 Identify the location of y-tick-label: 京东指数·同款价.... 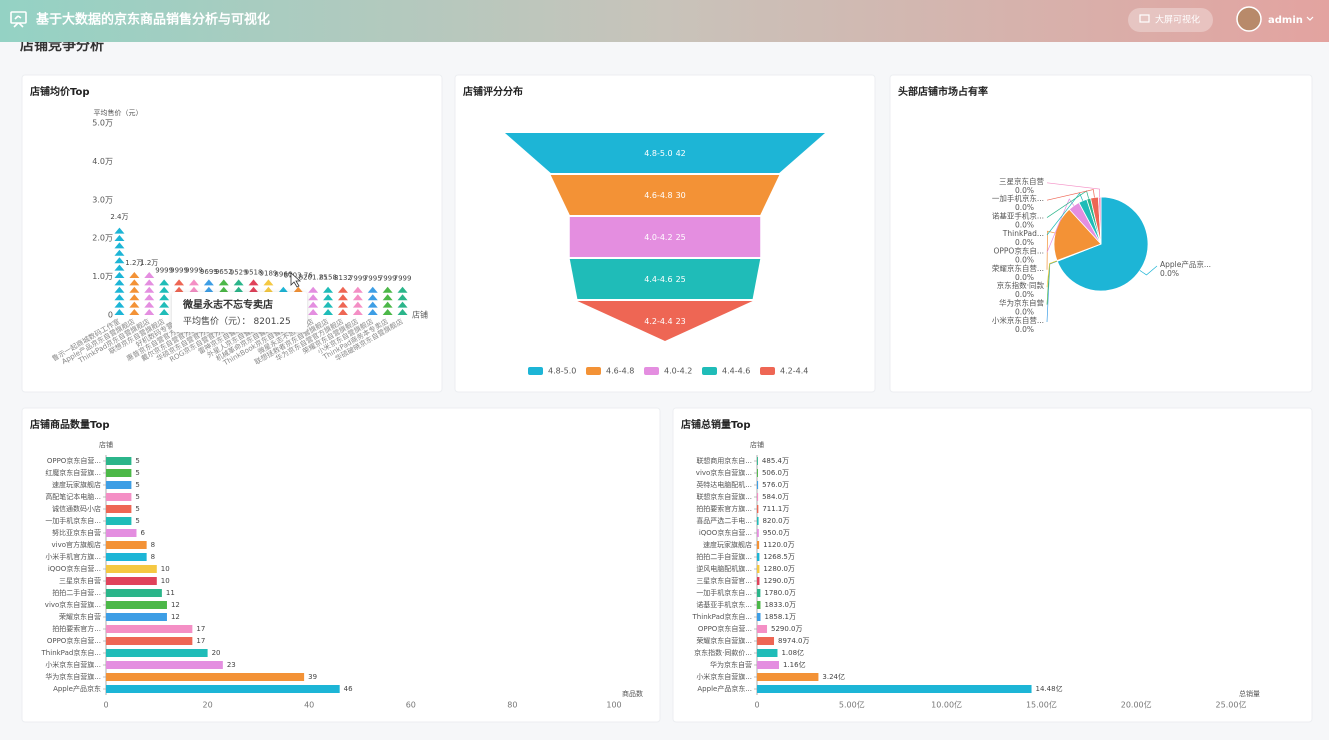
(723, 652).